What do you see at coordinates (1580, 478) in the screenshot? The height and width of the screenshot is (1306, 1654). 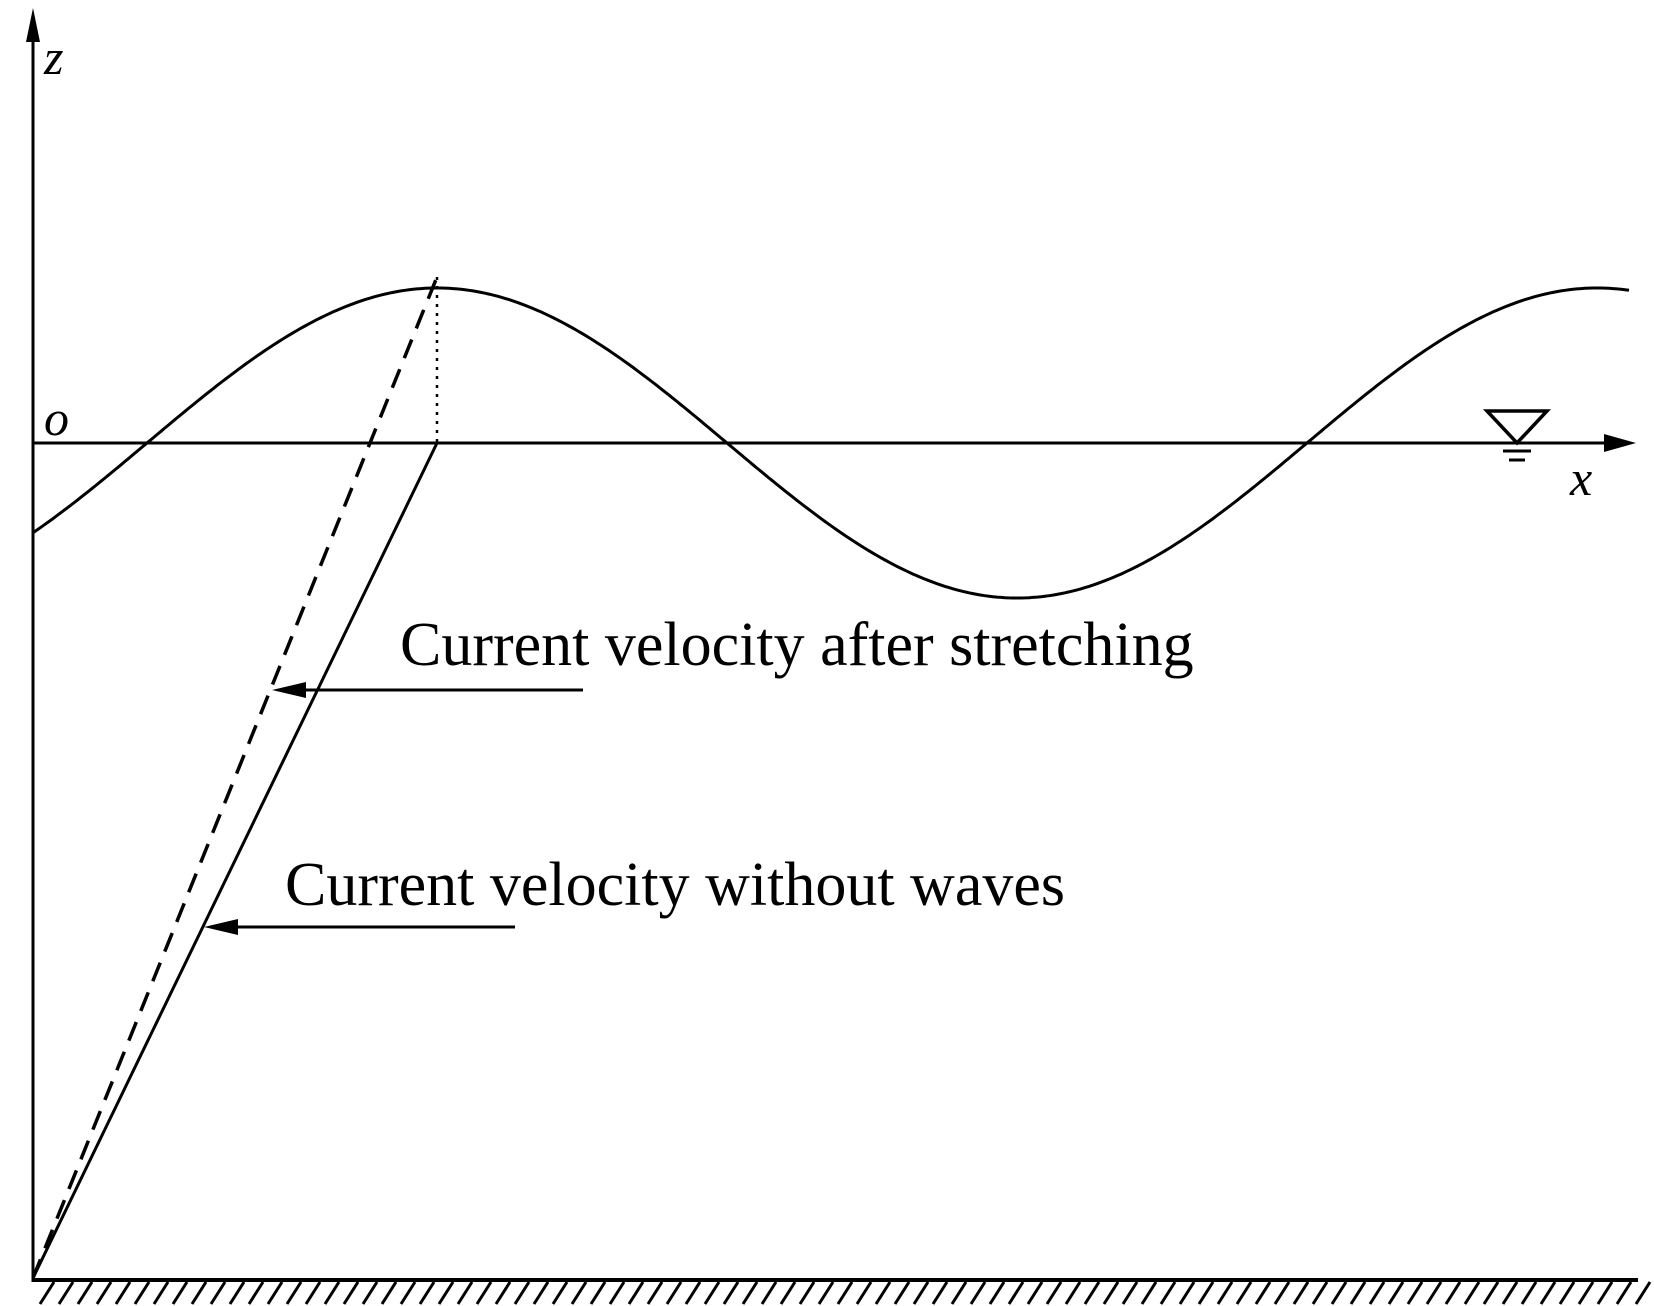 I see `x-axis-label: x` at bounding box center [1580, 478].